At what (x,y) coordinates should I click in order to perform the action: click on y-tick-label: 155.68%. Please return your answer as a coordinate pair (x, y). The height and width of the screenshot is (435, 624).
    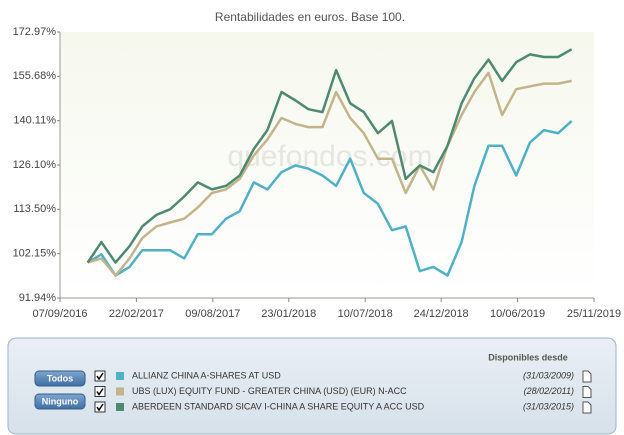
    Looking at the image, I should click on (35, 76).